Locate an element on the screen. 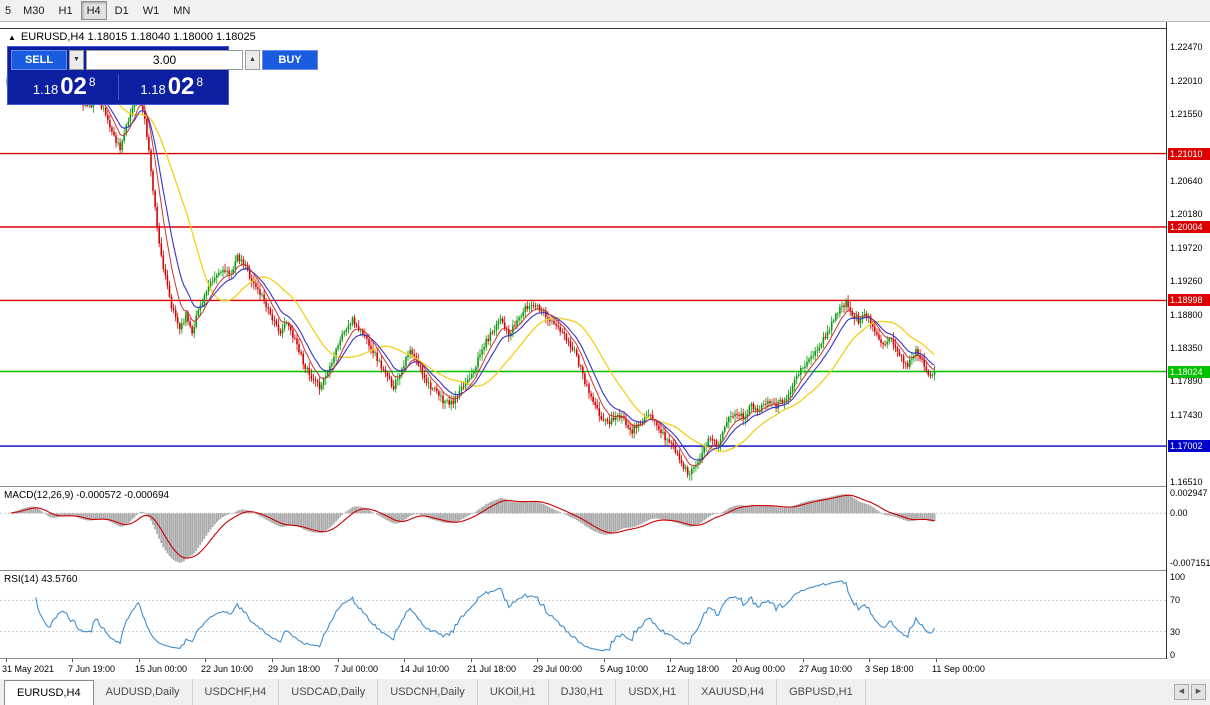 The width and height of the screenshot is (1210, 705). price-level-tag: 1.18024 is located at coordinates (1189, 372).